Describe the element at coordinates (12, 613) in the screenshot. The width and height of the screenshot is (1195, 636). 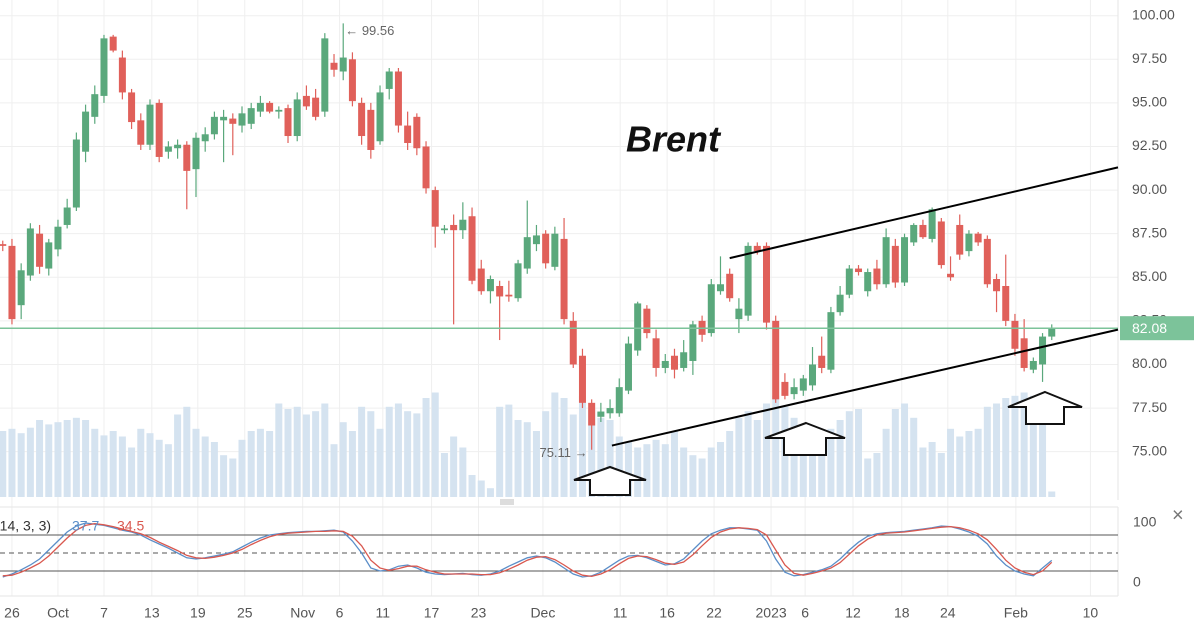
I see `x-tick-label: 26` at that location.